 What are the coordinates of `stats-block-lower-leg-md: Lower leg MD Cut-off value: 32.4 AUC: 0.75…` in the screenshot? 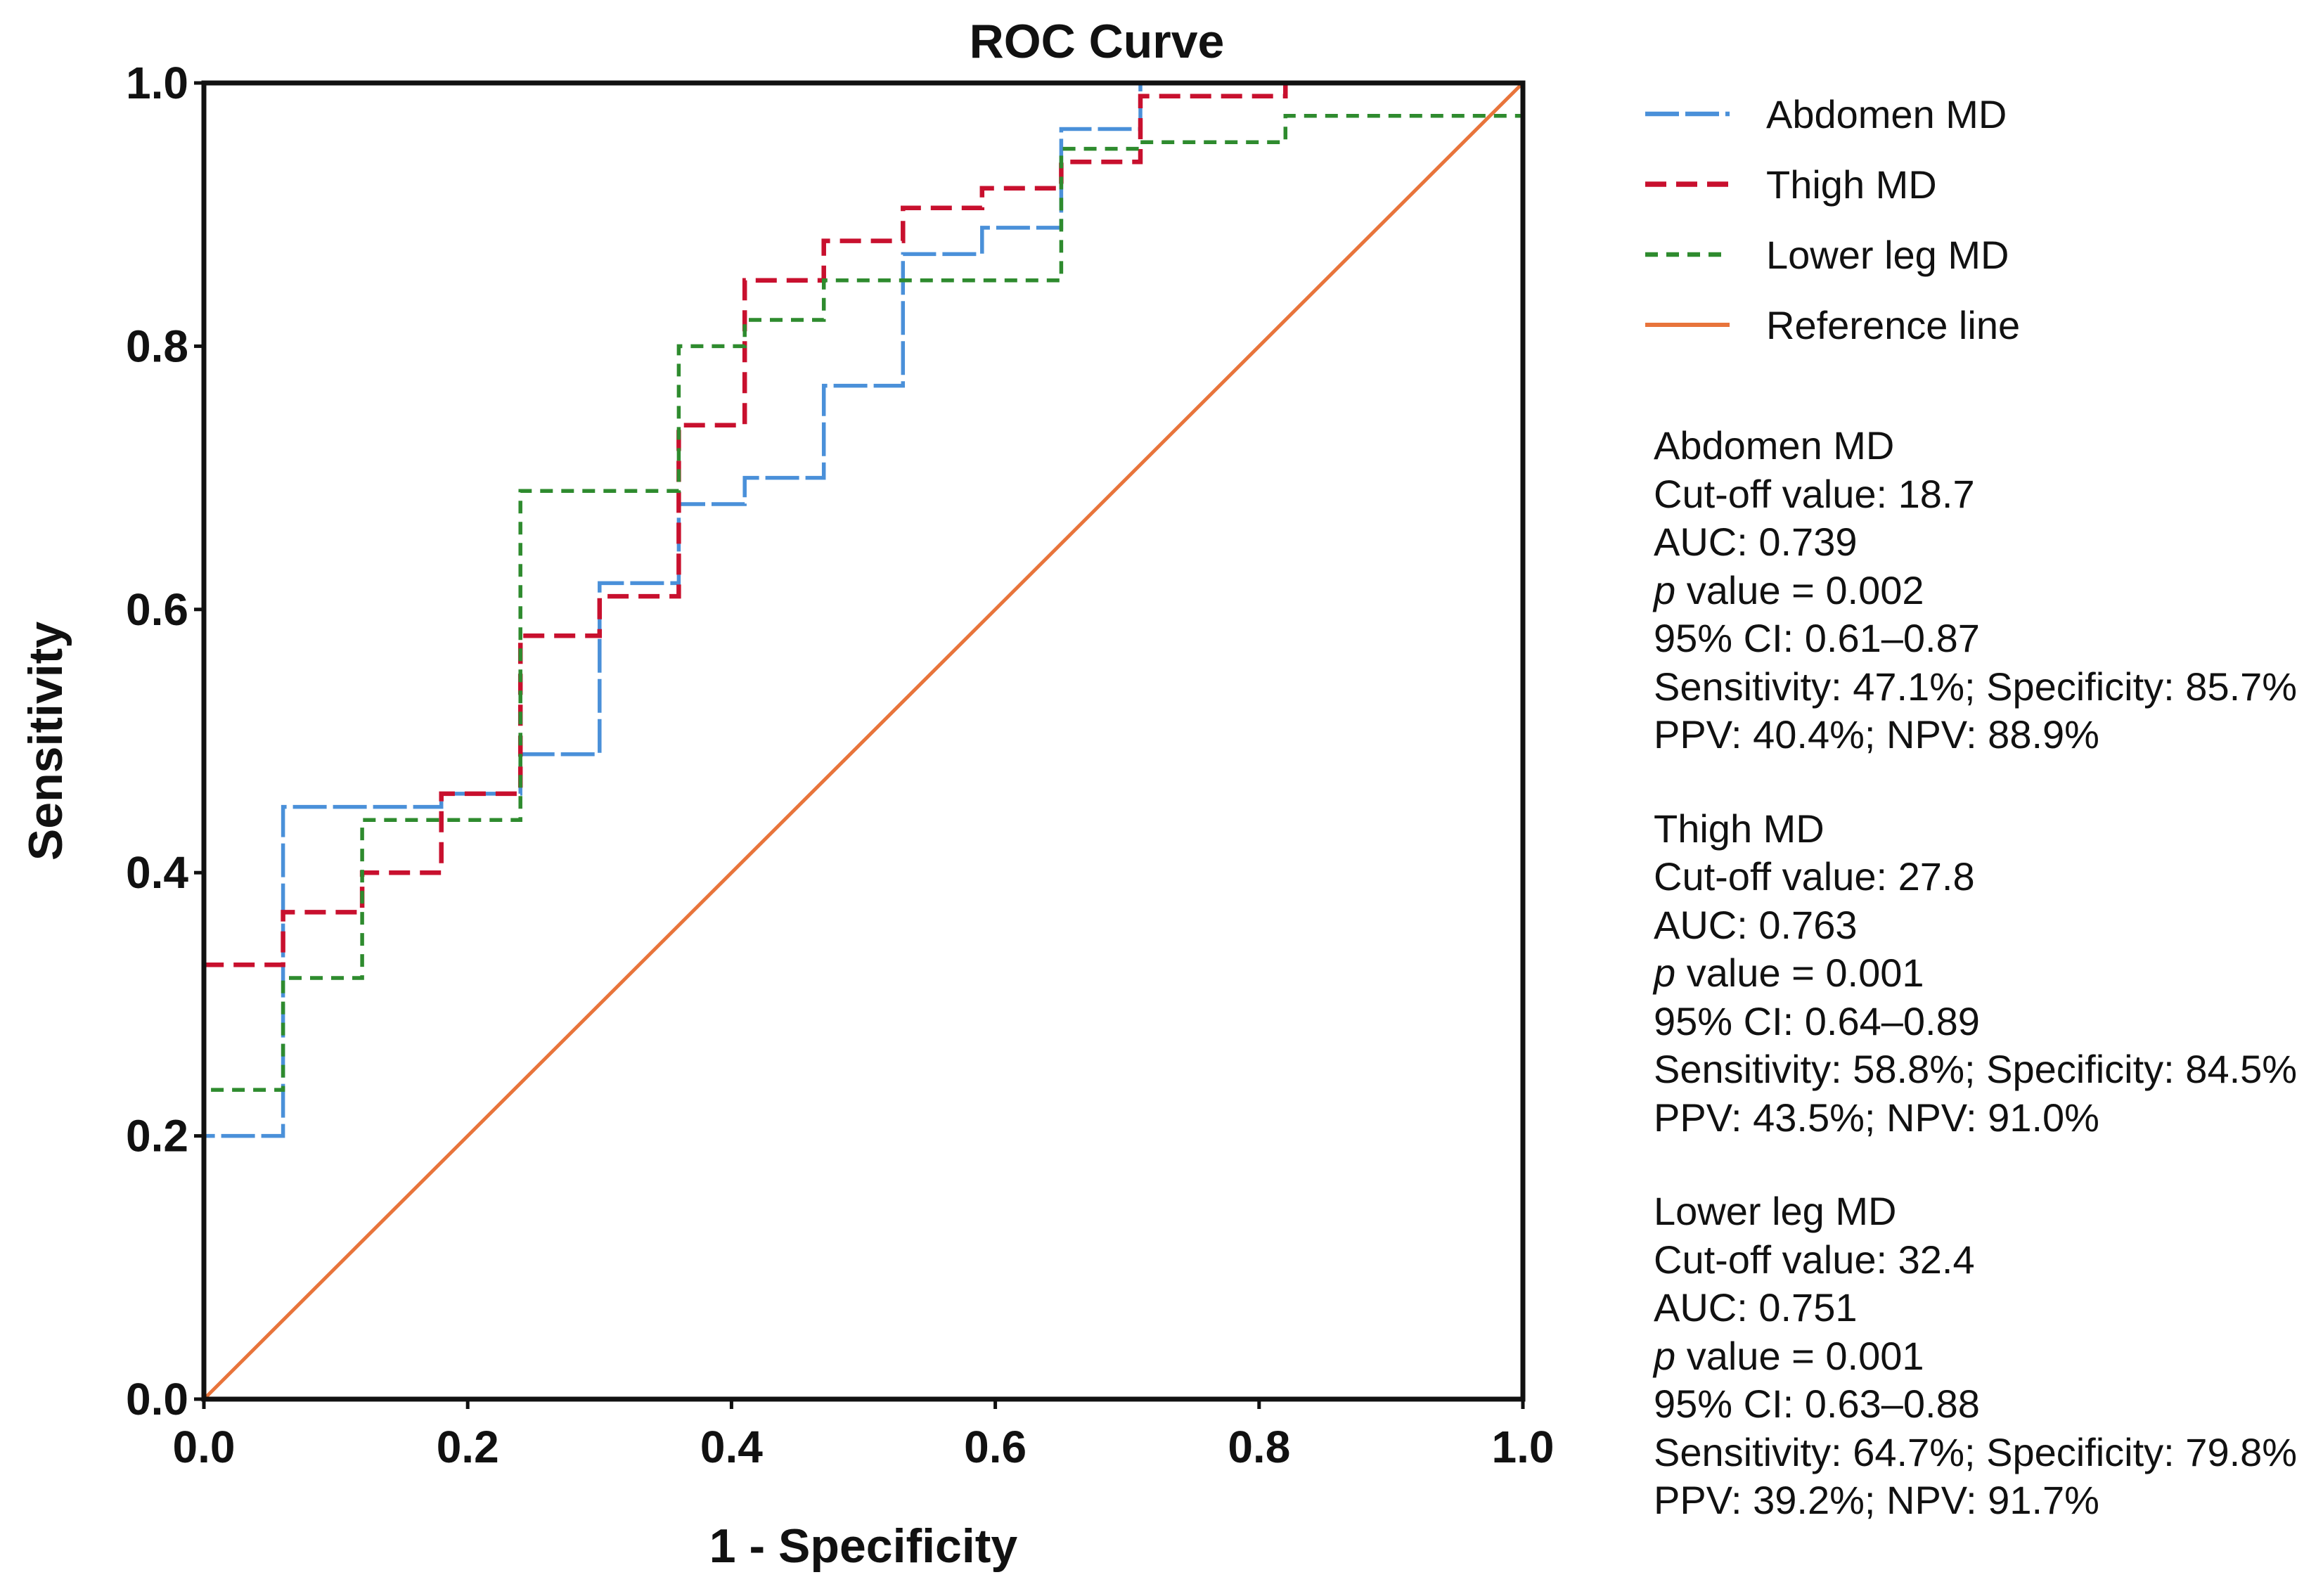 It's located at (1984, 1356).